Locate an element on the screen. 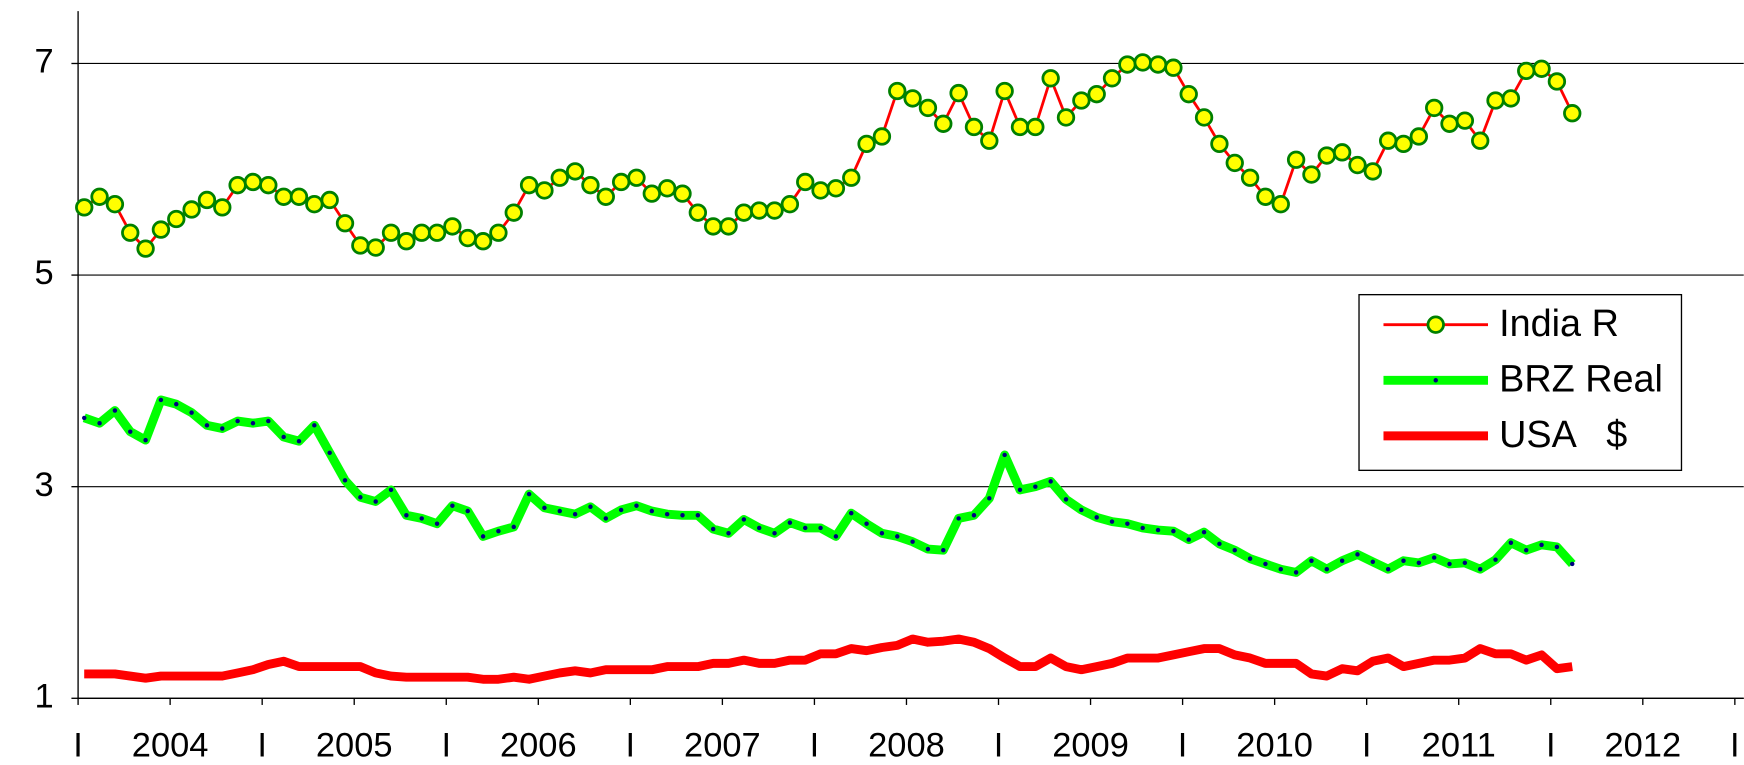 The width and height of the screenshot is (1744, 765). x-tick-label: 2011 is located at coordinates (1459, 745).